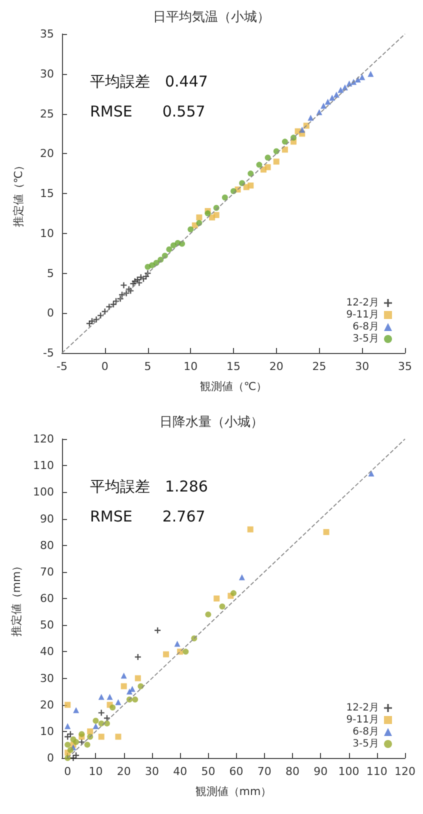 Image resolution: width=423 pixels, height=814 pixels. I want to click on x-axis-title: 観測値（mm）, so click(233, 791).